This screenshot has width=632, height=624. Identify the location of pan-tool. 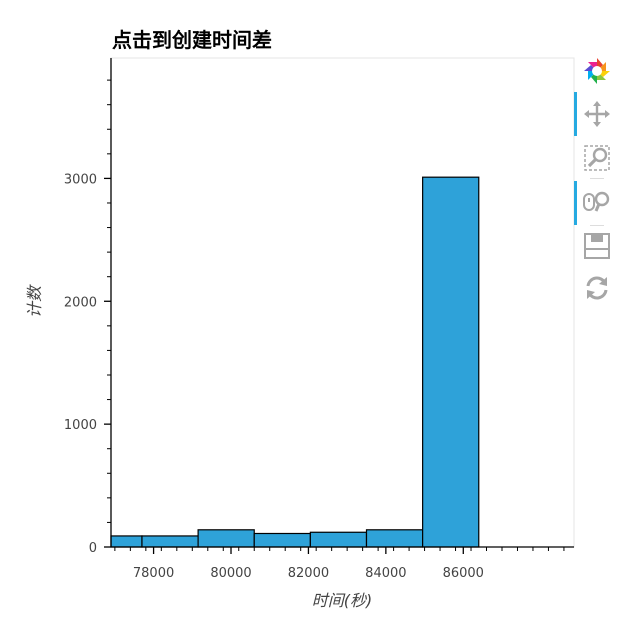
(597, 114).